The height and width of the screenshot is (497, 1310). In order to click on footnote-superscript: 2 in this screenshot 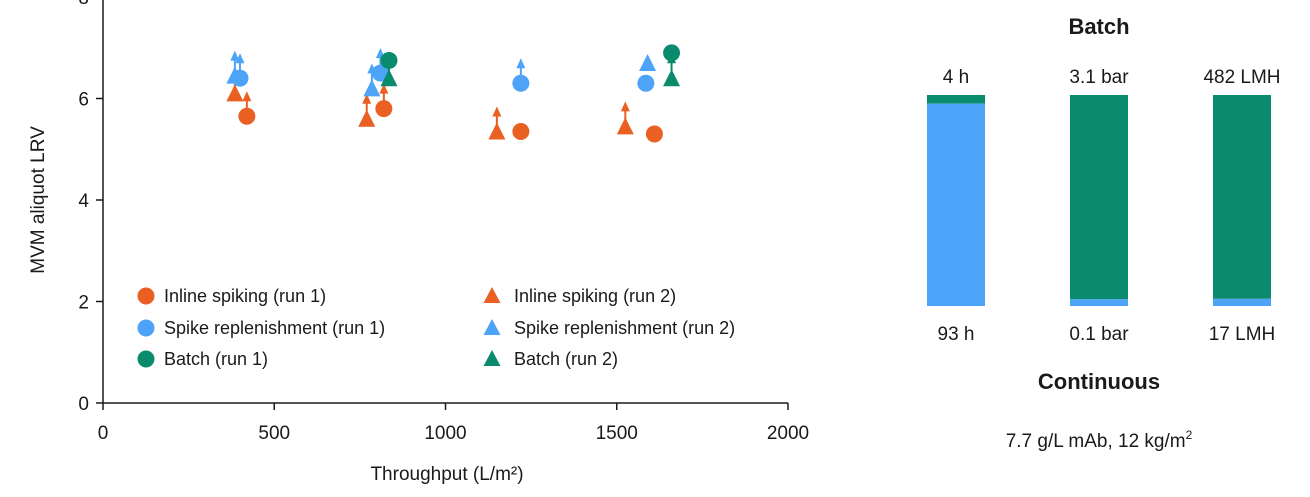, I will do `click(1189, 435)`.